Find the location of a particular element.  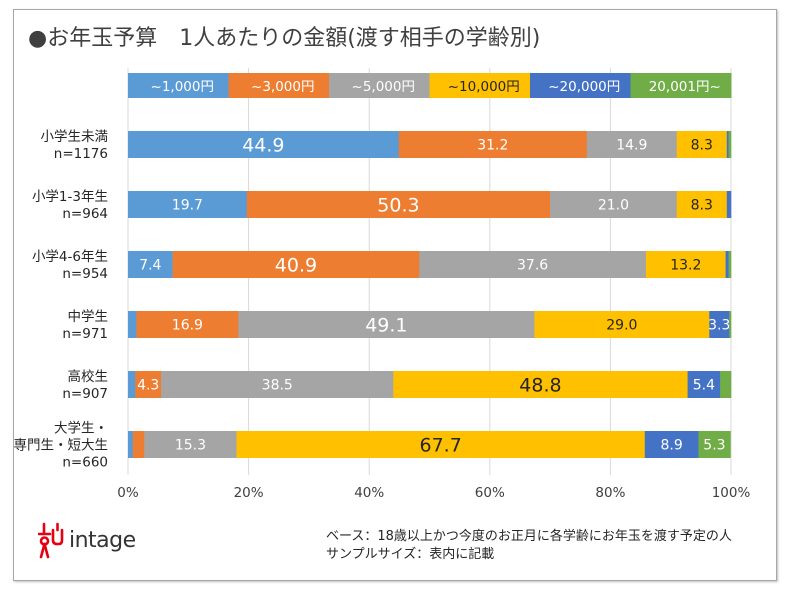

category-label: 小学生未満 is located at coordinates (75, 137).